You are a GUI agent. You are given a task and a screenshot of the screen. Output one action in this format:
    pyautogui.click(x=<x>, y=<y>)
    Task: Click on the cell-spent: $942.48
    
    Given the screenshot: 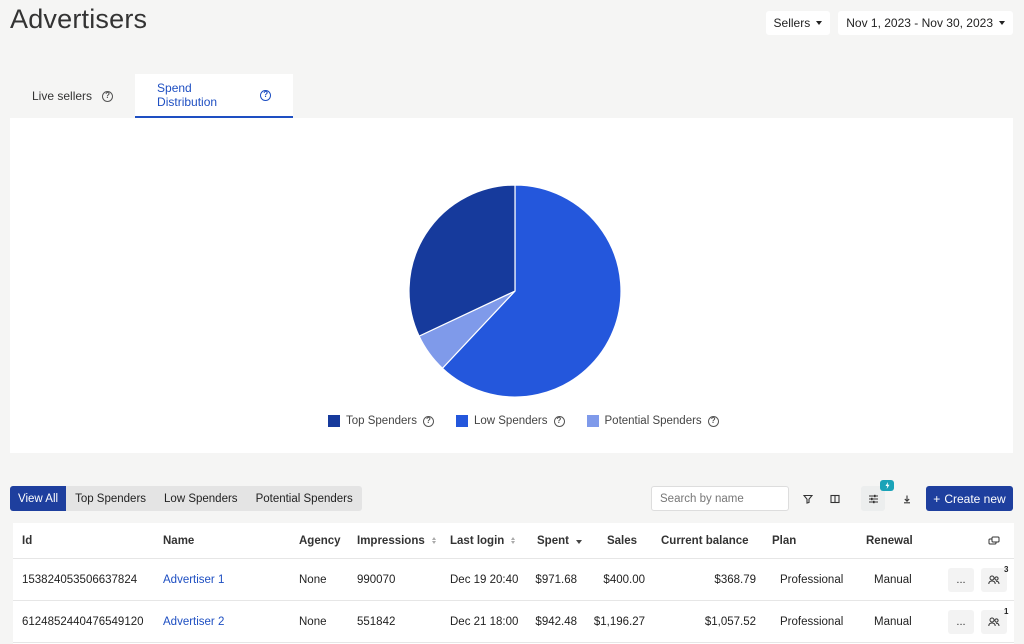 What is the action you would take?
    pyautogui.click(x=556, y=621)
    